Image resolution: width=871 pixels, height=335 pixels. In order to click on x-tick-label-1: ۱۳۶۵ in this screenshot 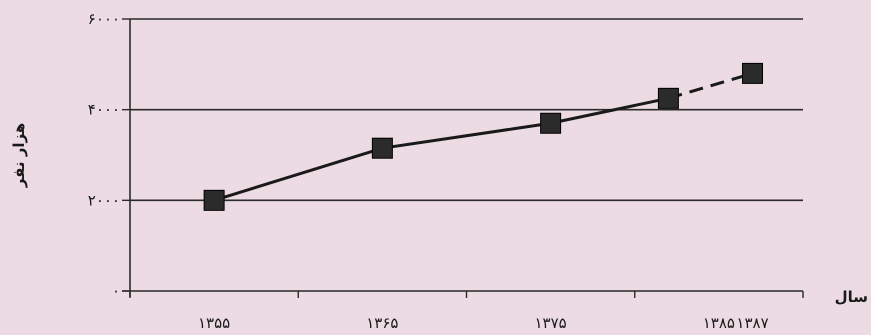, I will do `click(382, 323)`.